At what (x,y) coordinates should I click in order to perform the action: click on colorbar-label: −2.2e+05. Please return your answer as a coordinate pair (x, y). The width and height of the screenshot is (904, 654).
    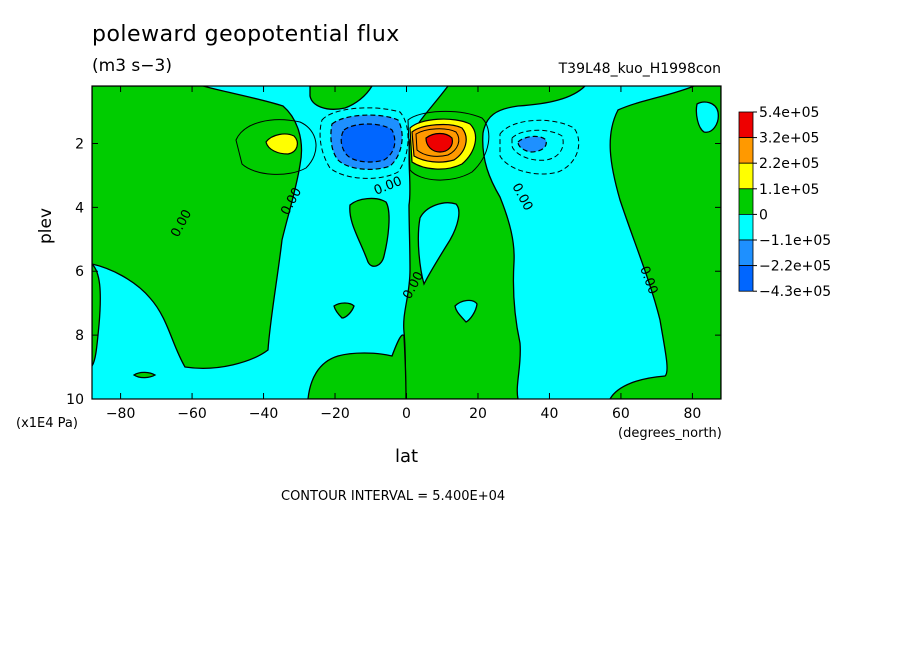
    Looking at the image, I should click on (795, 267).